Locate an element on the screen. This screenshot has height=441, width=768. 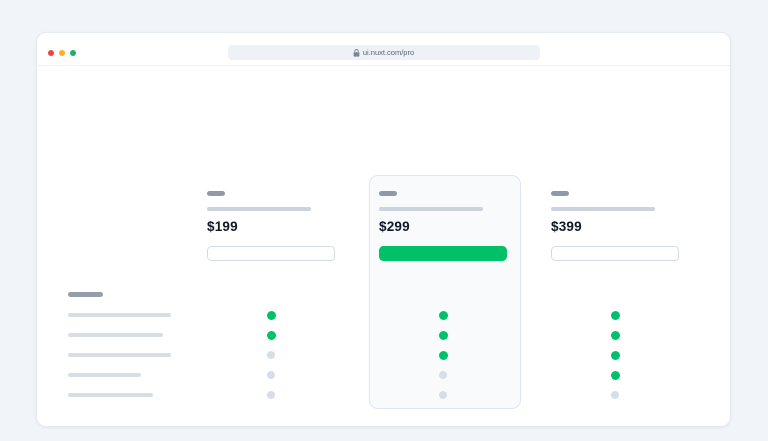
feature-list-skeleton is located at coordinates (123, 348).